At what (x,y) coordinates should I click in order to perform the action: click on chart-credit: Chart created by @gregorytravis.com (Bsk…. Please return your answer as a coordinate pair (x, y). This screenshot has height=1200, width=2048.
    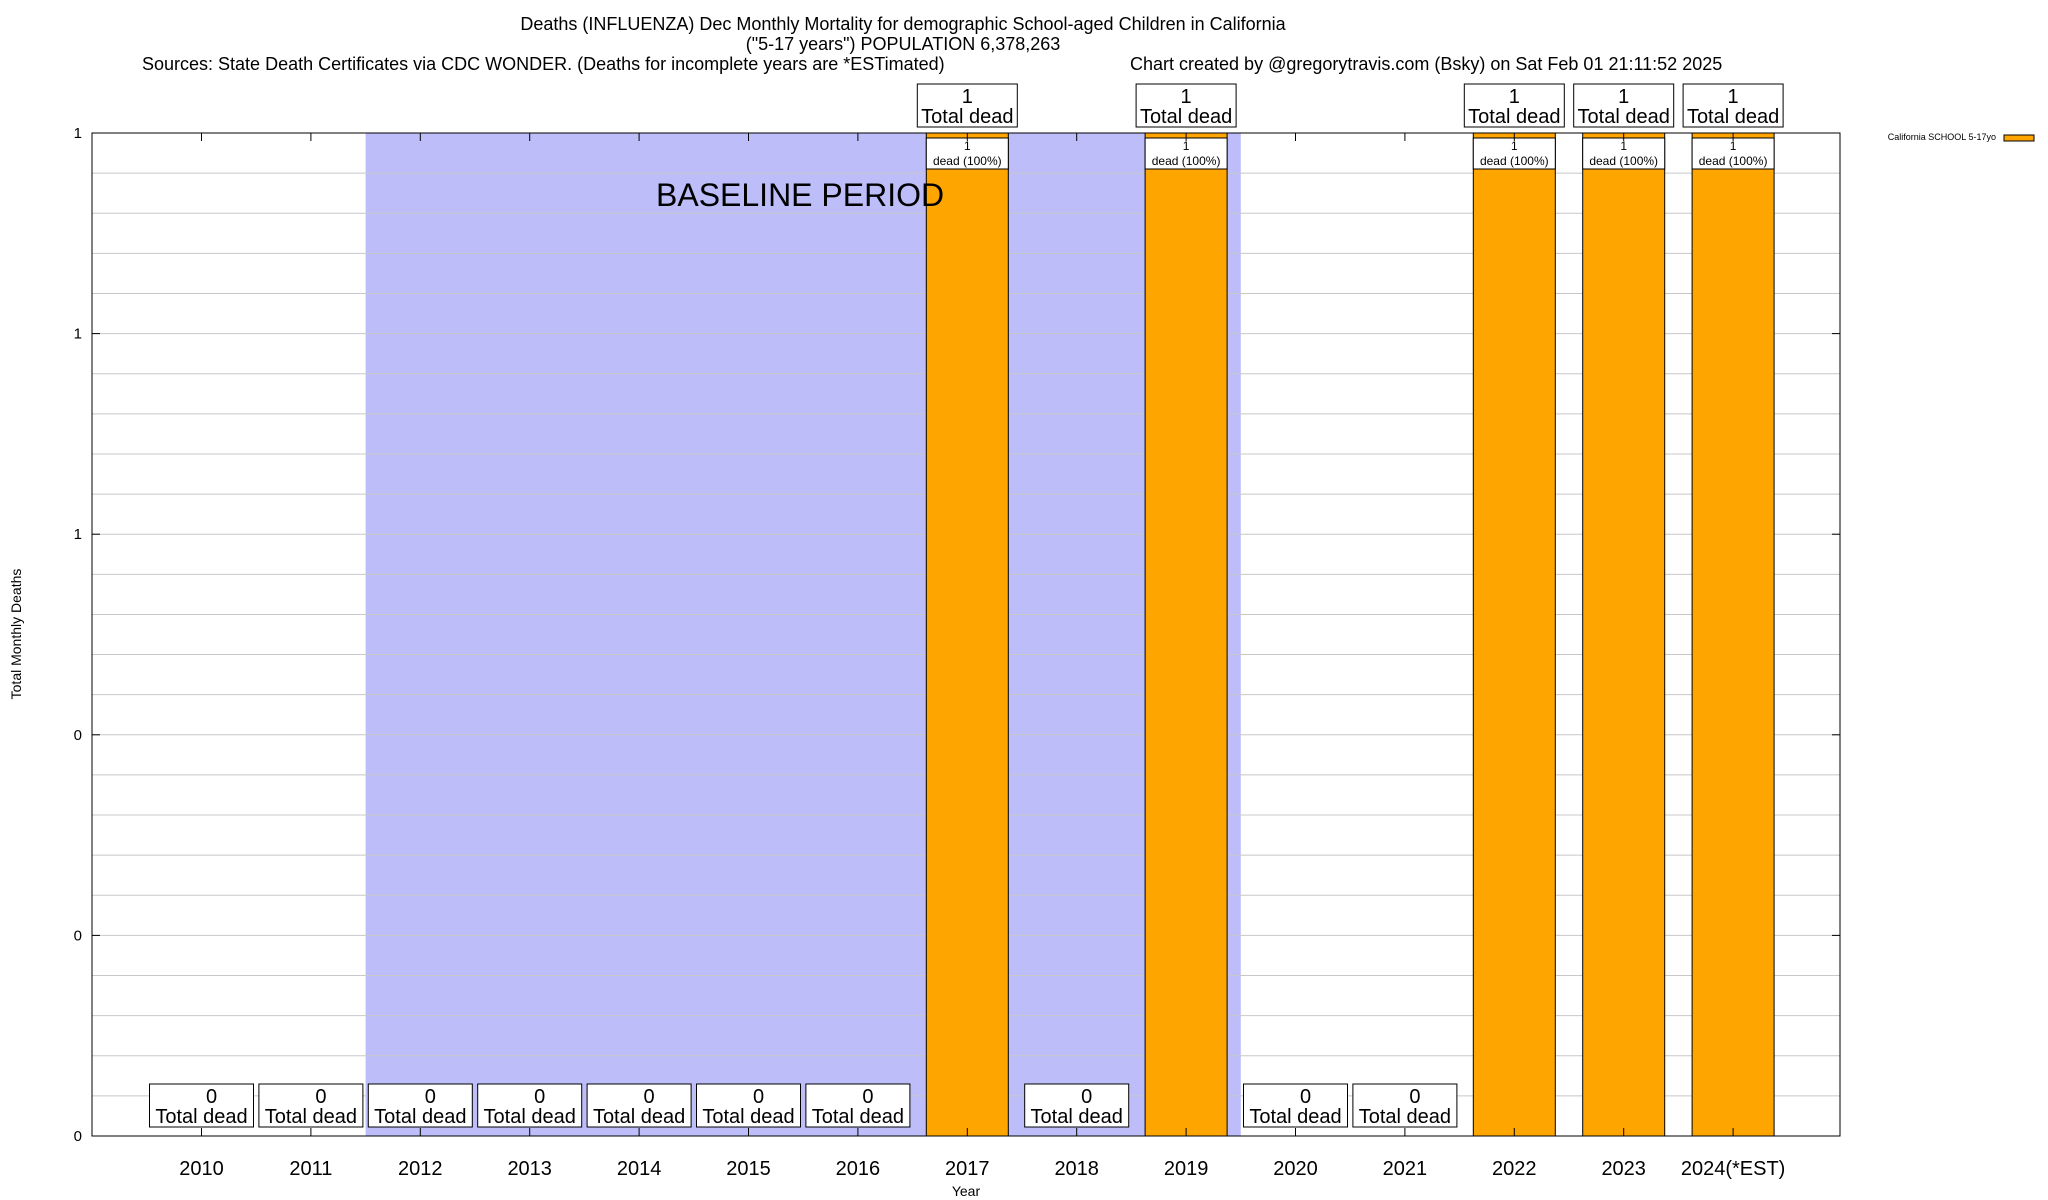
    Looking at the image, I should click on (1426, 64).